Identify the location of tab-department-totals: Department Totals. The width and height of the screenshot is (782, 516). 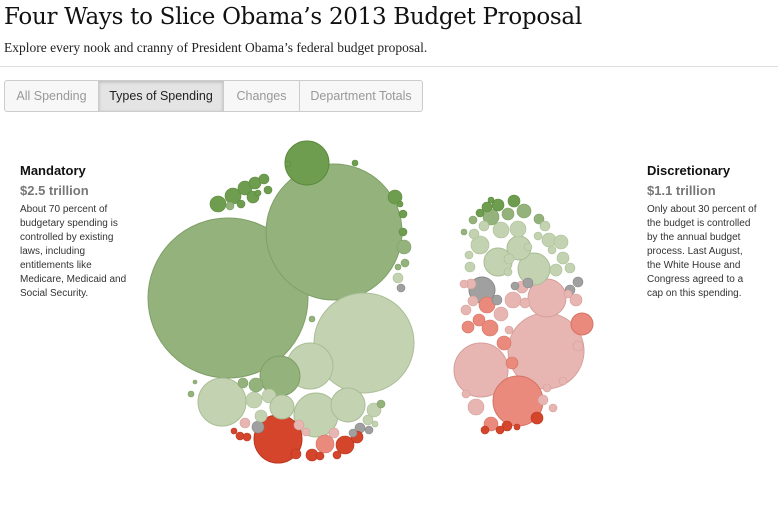
(361, 96).